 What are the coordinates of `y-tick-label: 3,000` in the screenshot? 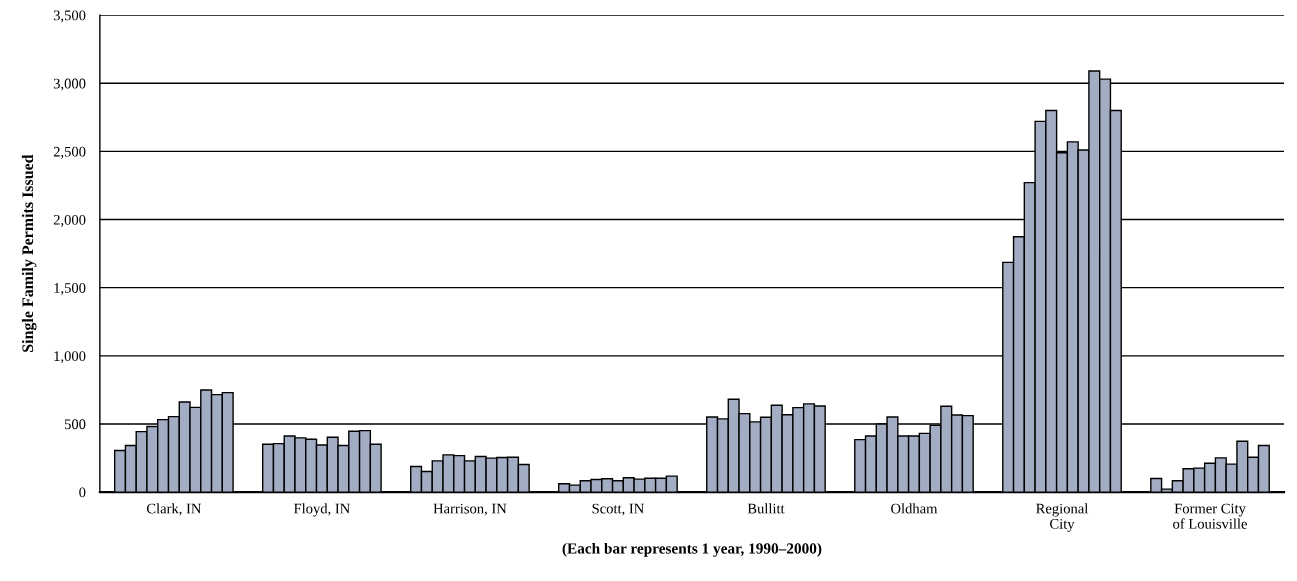 It's located at (69, 84).